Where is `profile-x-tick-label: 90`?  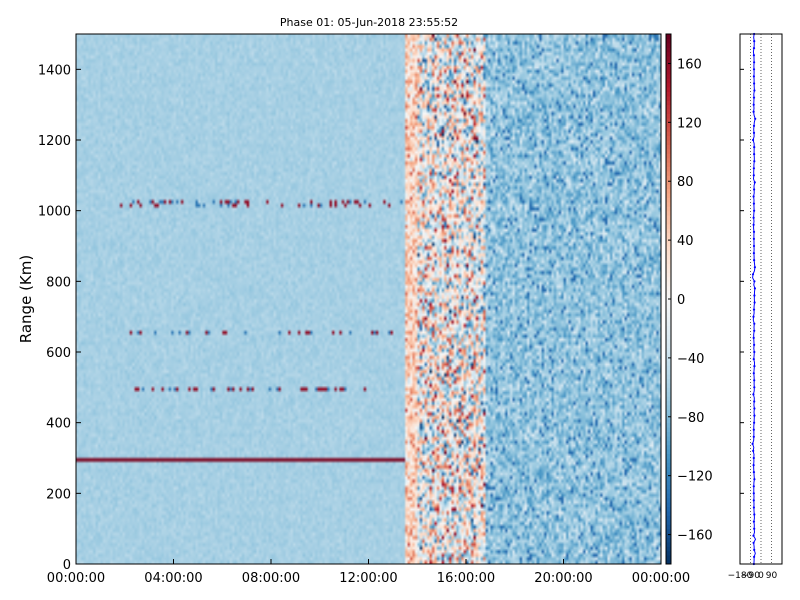
profile-x-tick-label: 90 is located at coordinates (772, 576).